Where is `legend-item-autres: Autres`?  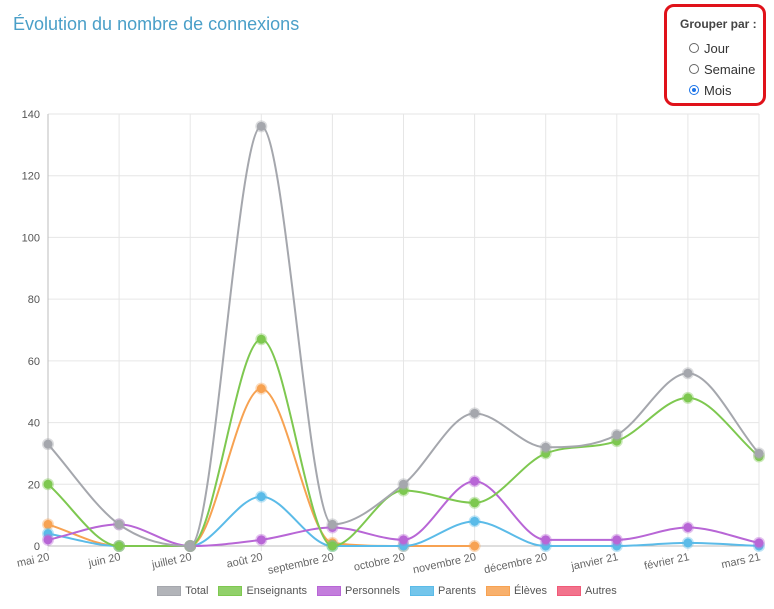
legend-item-autres: Autres is located at coordinates (587, 591).